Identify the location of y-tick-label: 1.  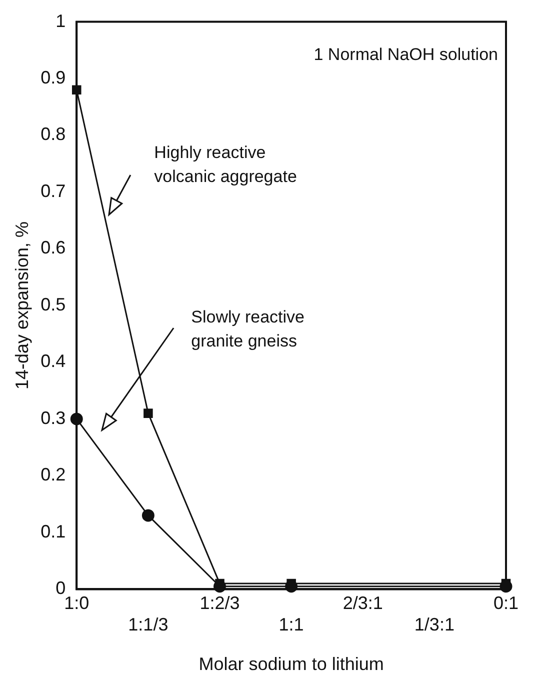
(61, 20).